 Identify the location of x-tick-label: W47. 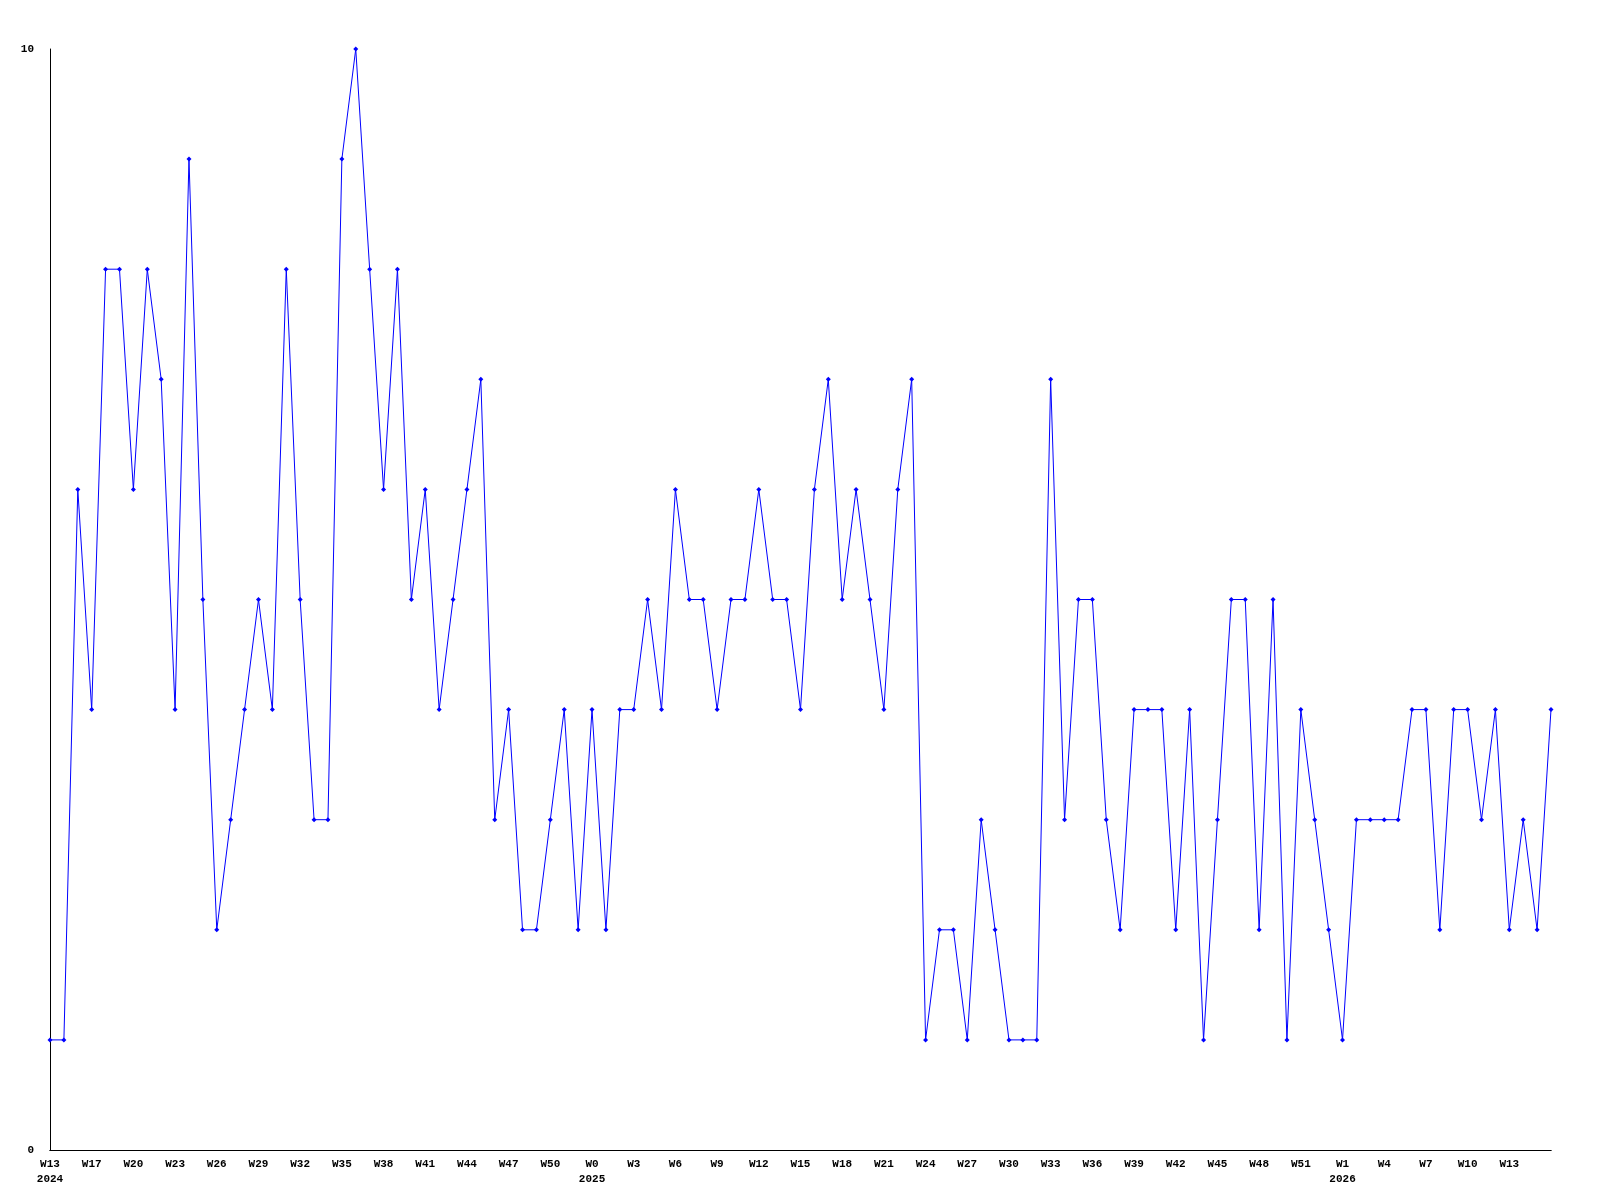
(508, 1163).